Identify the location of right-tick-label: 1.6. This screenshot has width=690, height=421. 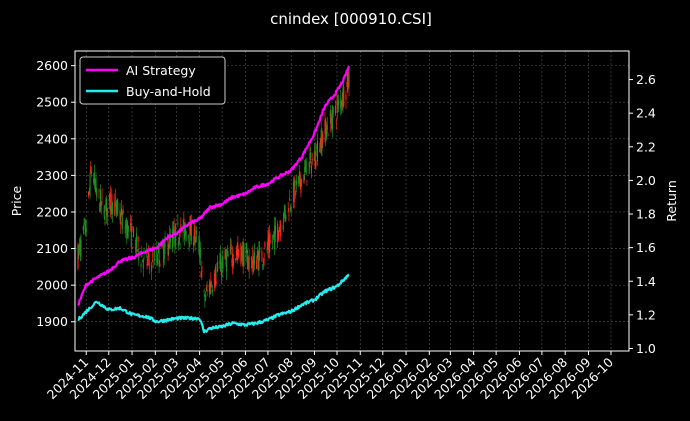
(646, 247).